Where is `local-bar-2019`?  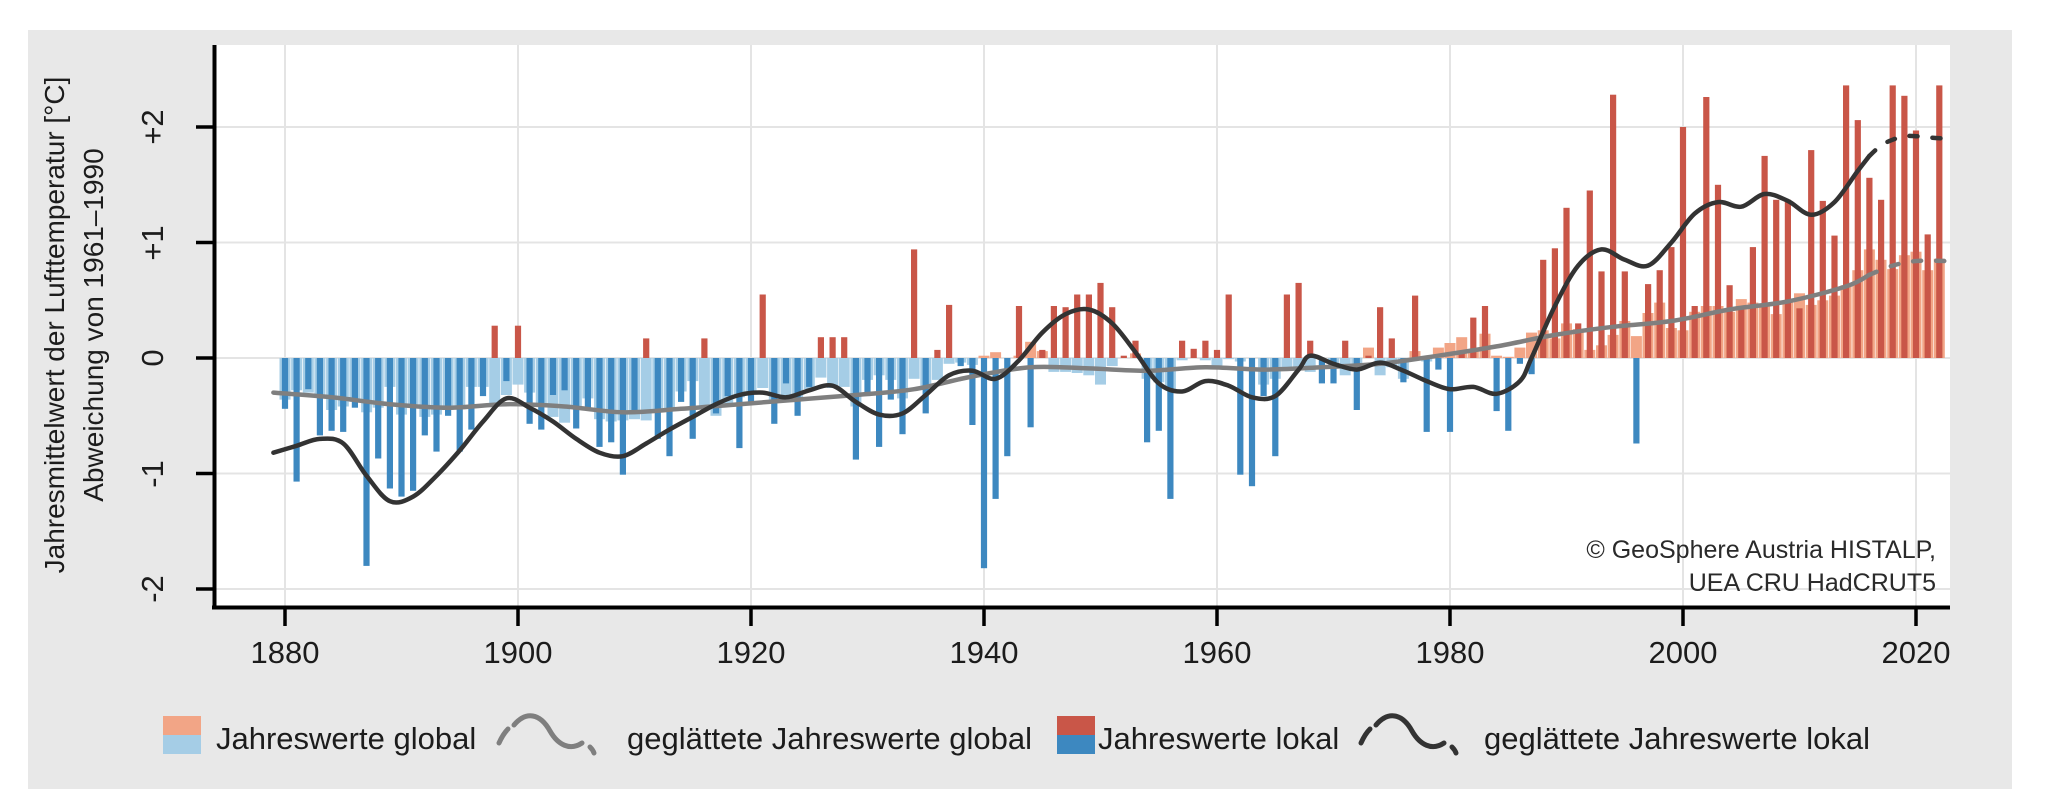 local-bar-2019 is located at coordinates (1904, 227).